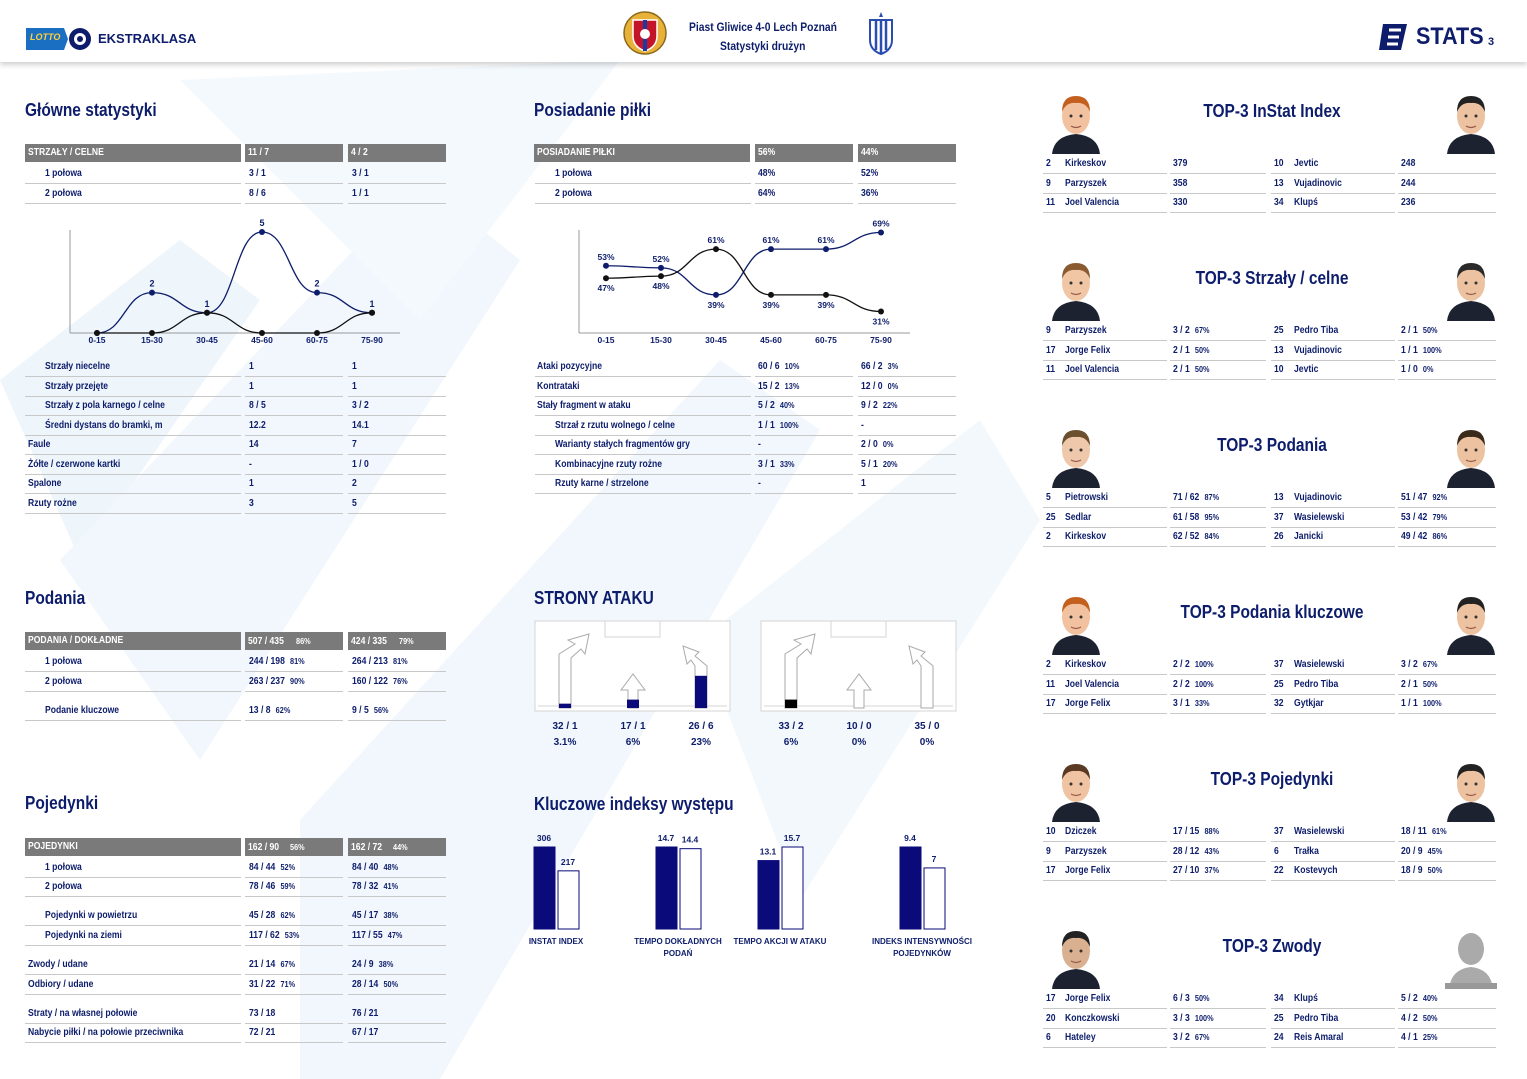  I want to click on penalty-box, so click(632, 629).